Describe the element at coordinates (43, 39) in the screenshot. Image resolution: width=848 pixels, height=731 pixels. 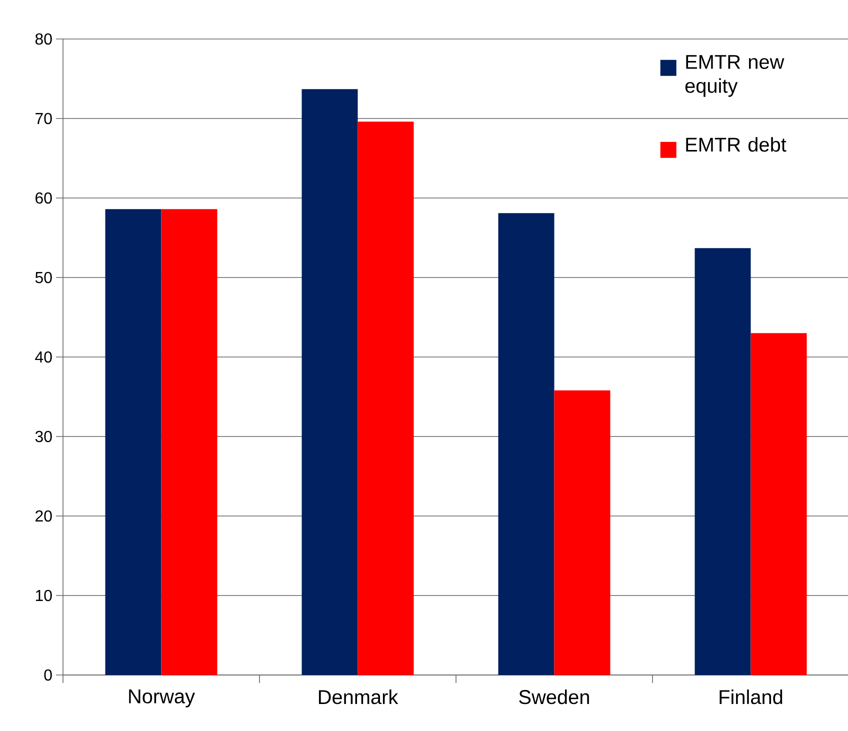
I see `y-tick-label: 80` at that location.